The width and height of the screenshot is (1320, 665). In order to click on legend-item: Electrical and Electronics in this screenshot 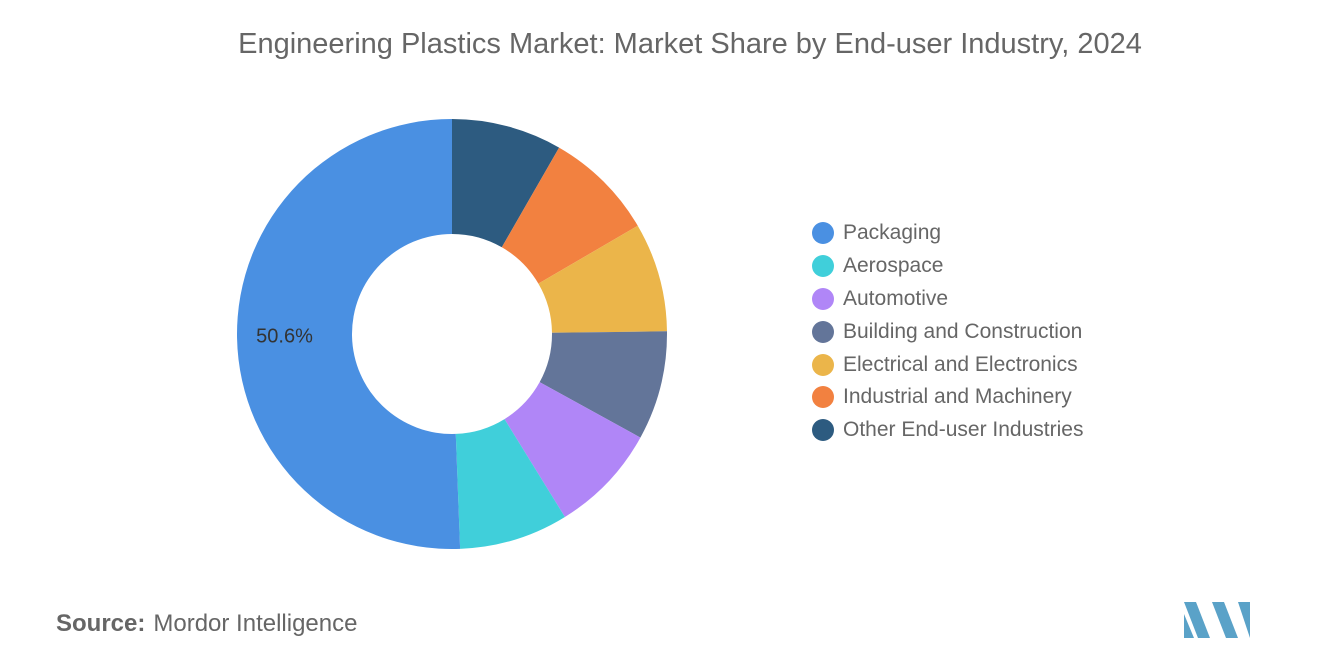, I will do `click(947, 364)`.